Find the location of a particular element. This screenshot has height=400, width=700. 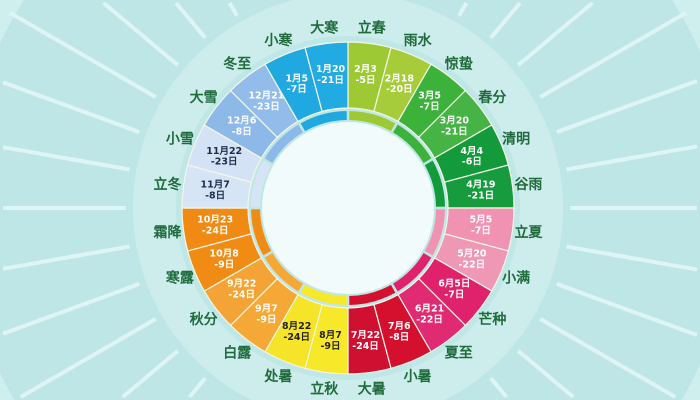

term-name: 白露 is located at coordinates (237, 352).